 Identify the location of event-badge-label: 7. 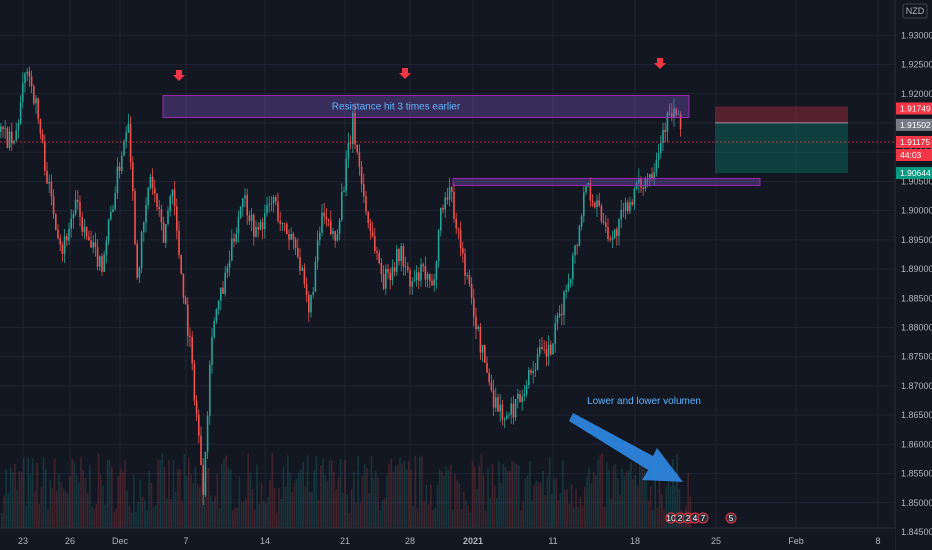
(703, 518).